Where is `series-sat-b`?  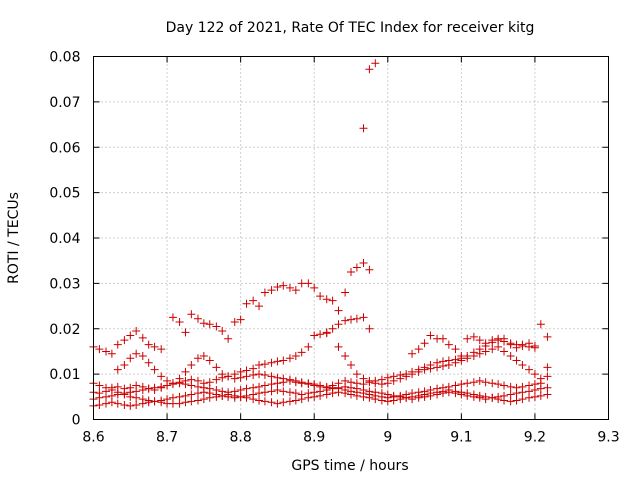
series-sat-b is located at coordinates (231, 355).